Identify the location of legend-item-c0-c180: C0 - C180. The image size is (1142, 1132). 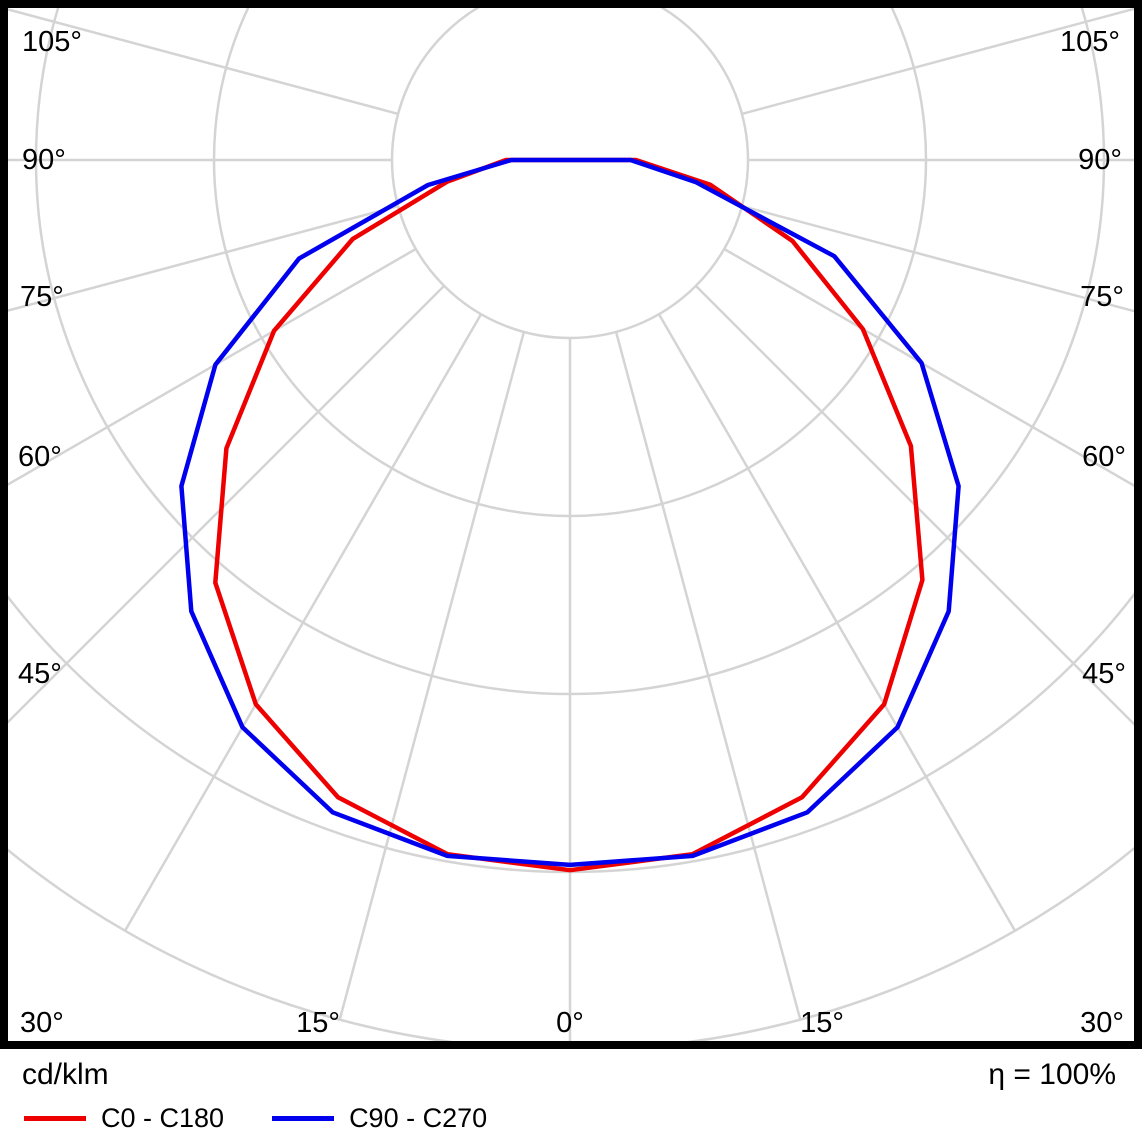
(124, 1117).